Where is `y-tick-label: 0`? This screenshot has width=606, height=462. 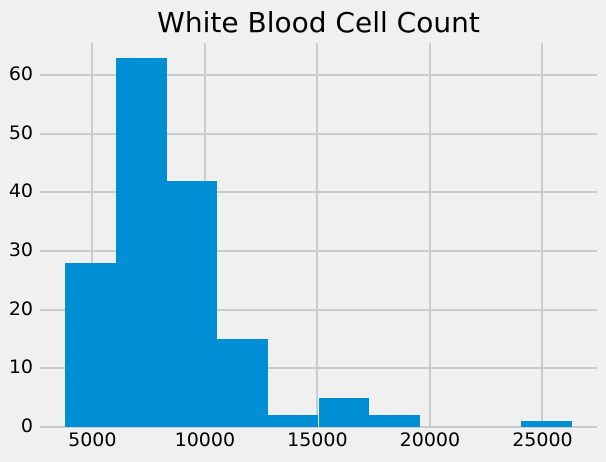 y-tick-label: 0 is located at coordinates (26, 426).